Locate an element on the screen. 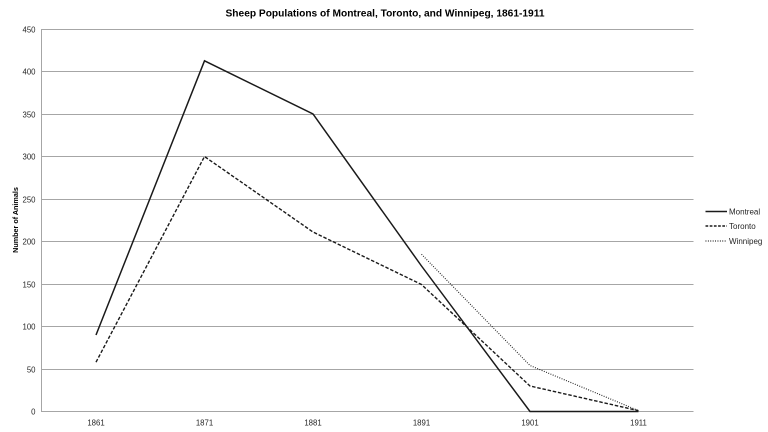  svg-text: 200 is located at coordinates (29, 242).